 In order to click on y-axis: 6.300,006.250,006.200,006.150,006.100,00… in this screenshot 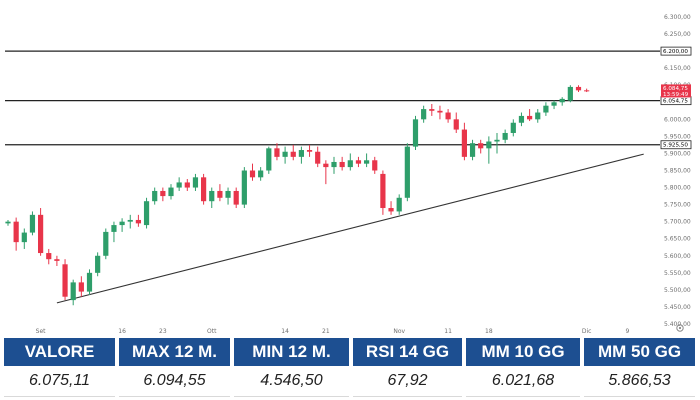, I will do `click(677, 171)`.